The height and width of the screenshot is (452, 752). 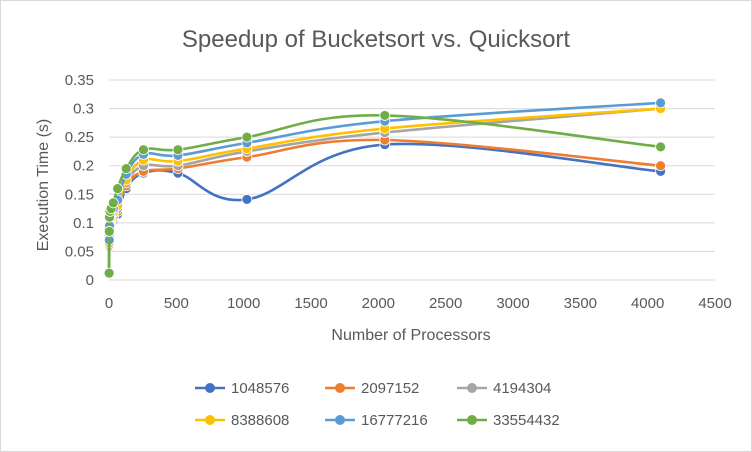 What do you see at coordinates (243, 303) in the screenshot?
I see `x-tick-label: 1000` at bounding box center [243, 303].